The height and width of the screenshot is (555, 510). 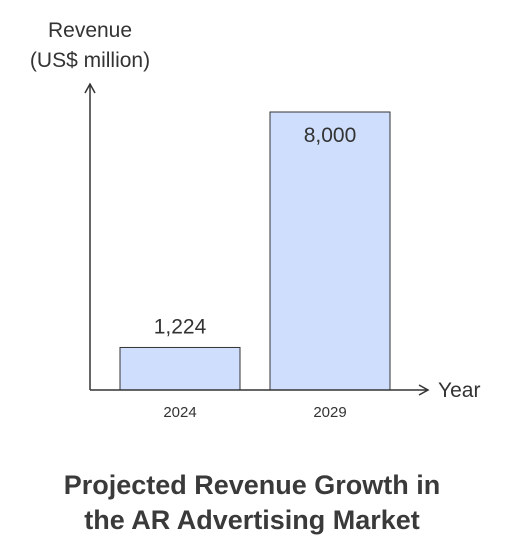 I want to click on chart-title-line-1: Projected Revenue Growth in, so click(x=252, y=485).